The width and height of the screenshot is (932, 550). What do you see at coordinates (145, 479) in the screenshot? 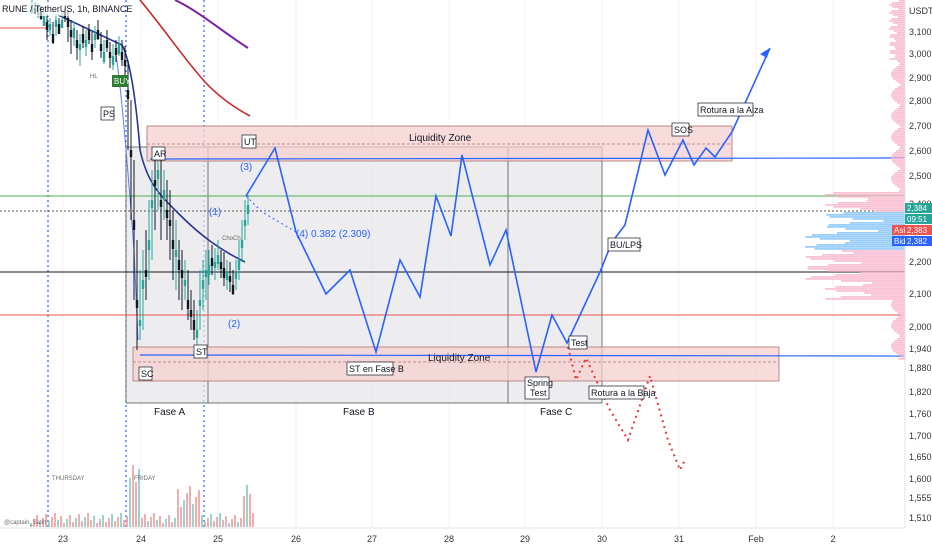
I see `day-marker-friday: FRIDAY` at bounding box center [145, 479].